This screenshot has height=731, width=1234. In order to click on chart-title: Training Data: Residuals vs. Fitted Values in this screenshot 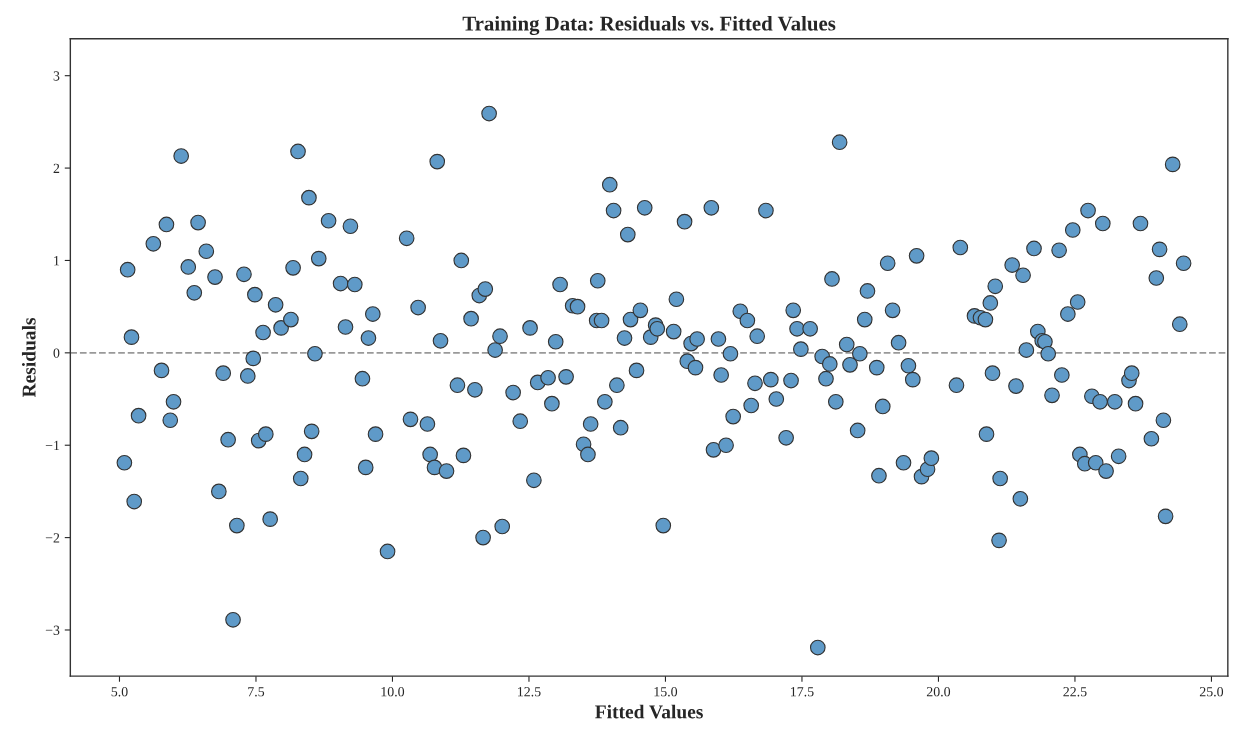, I will do `click(649, 25)`.